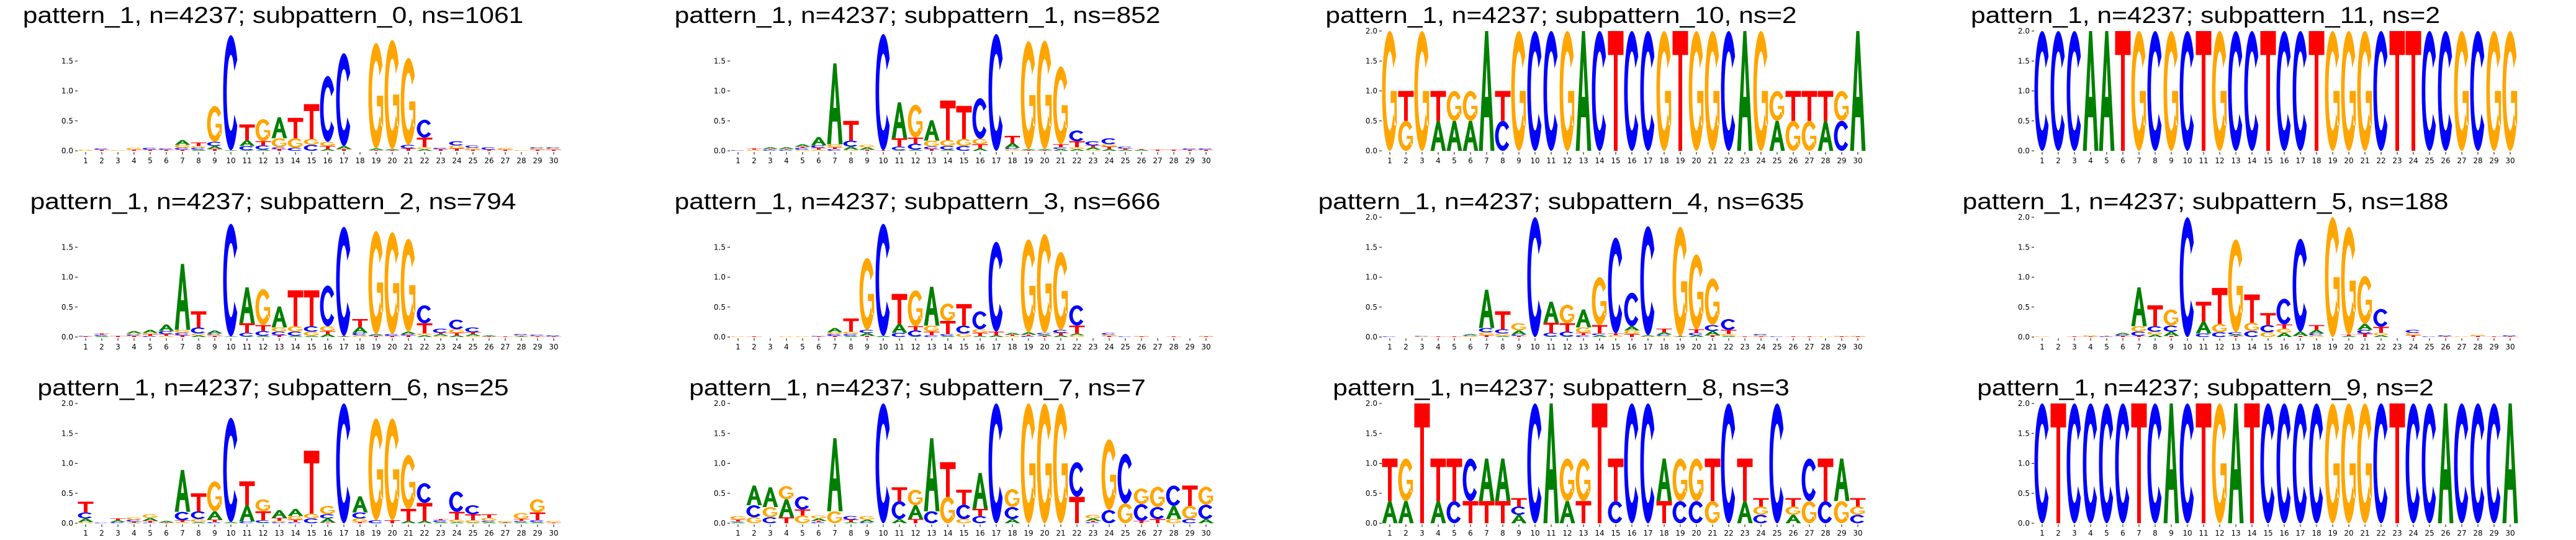 The height and width of the screenshot is (540, 2576). I want to click on x-tick-label: 27, so click(2461, 160).